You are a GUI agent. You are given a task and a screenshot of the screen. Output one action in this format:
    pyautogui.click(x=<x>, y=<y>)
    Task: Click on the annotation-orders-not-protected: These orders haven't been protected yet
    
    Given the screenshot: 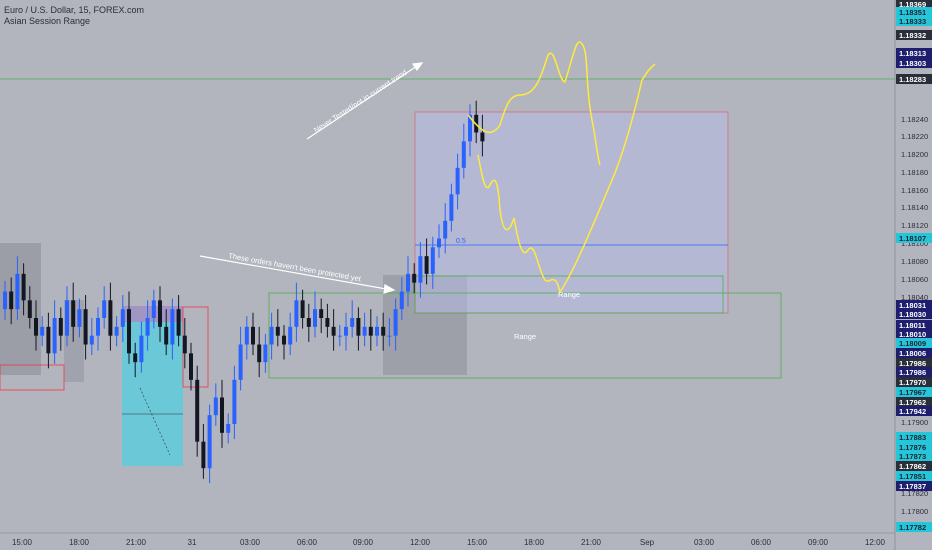 What is the action you would take?
    pyautogui.click(x=295, y=267)
    